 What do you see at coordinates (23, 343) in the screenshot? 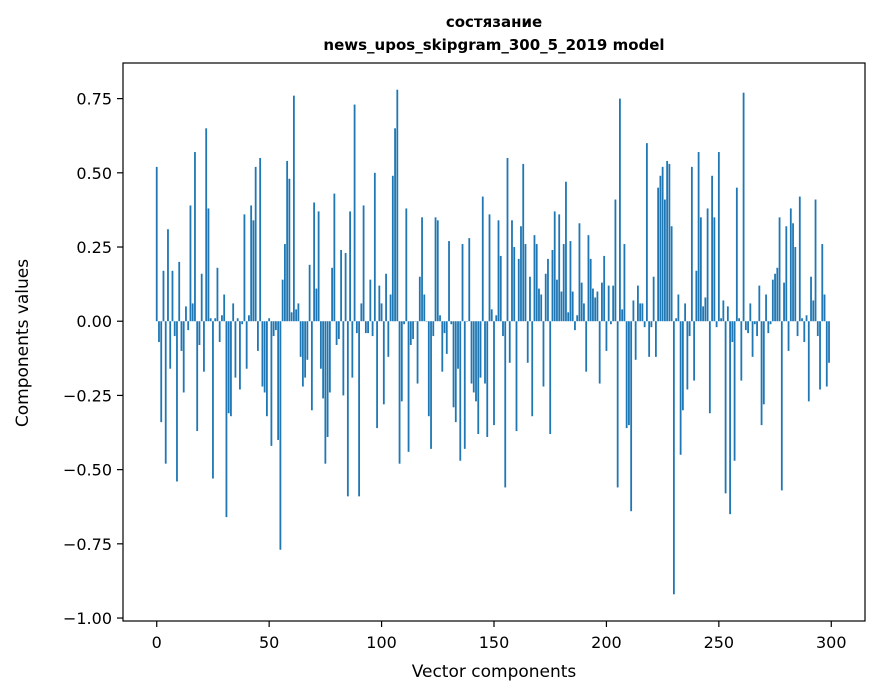
I see `y-axis-label: Components values` at bounding box center [23, 343].